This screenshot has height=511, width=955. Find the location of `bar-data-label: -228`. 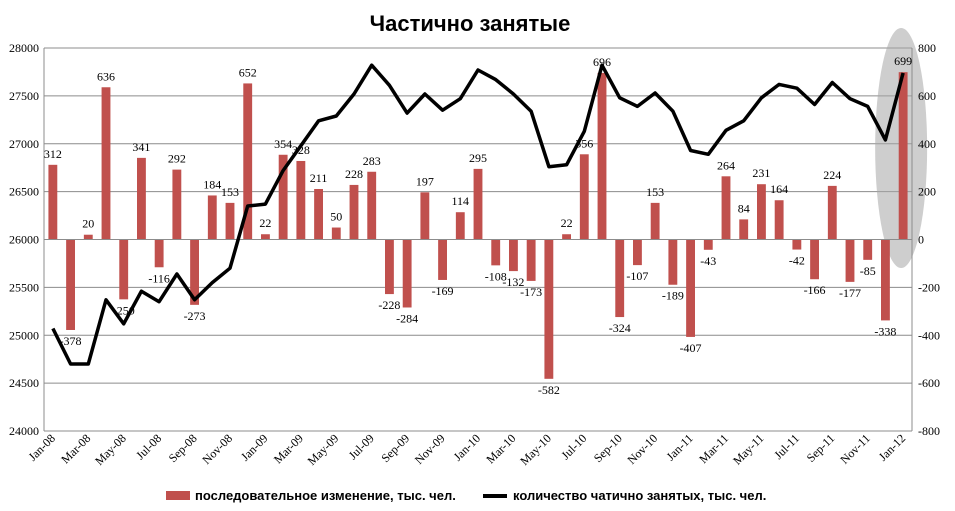

bar-data-label: -228 is located at coordinates (389, 305).